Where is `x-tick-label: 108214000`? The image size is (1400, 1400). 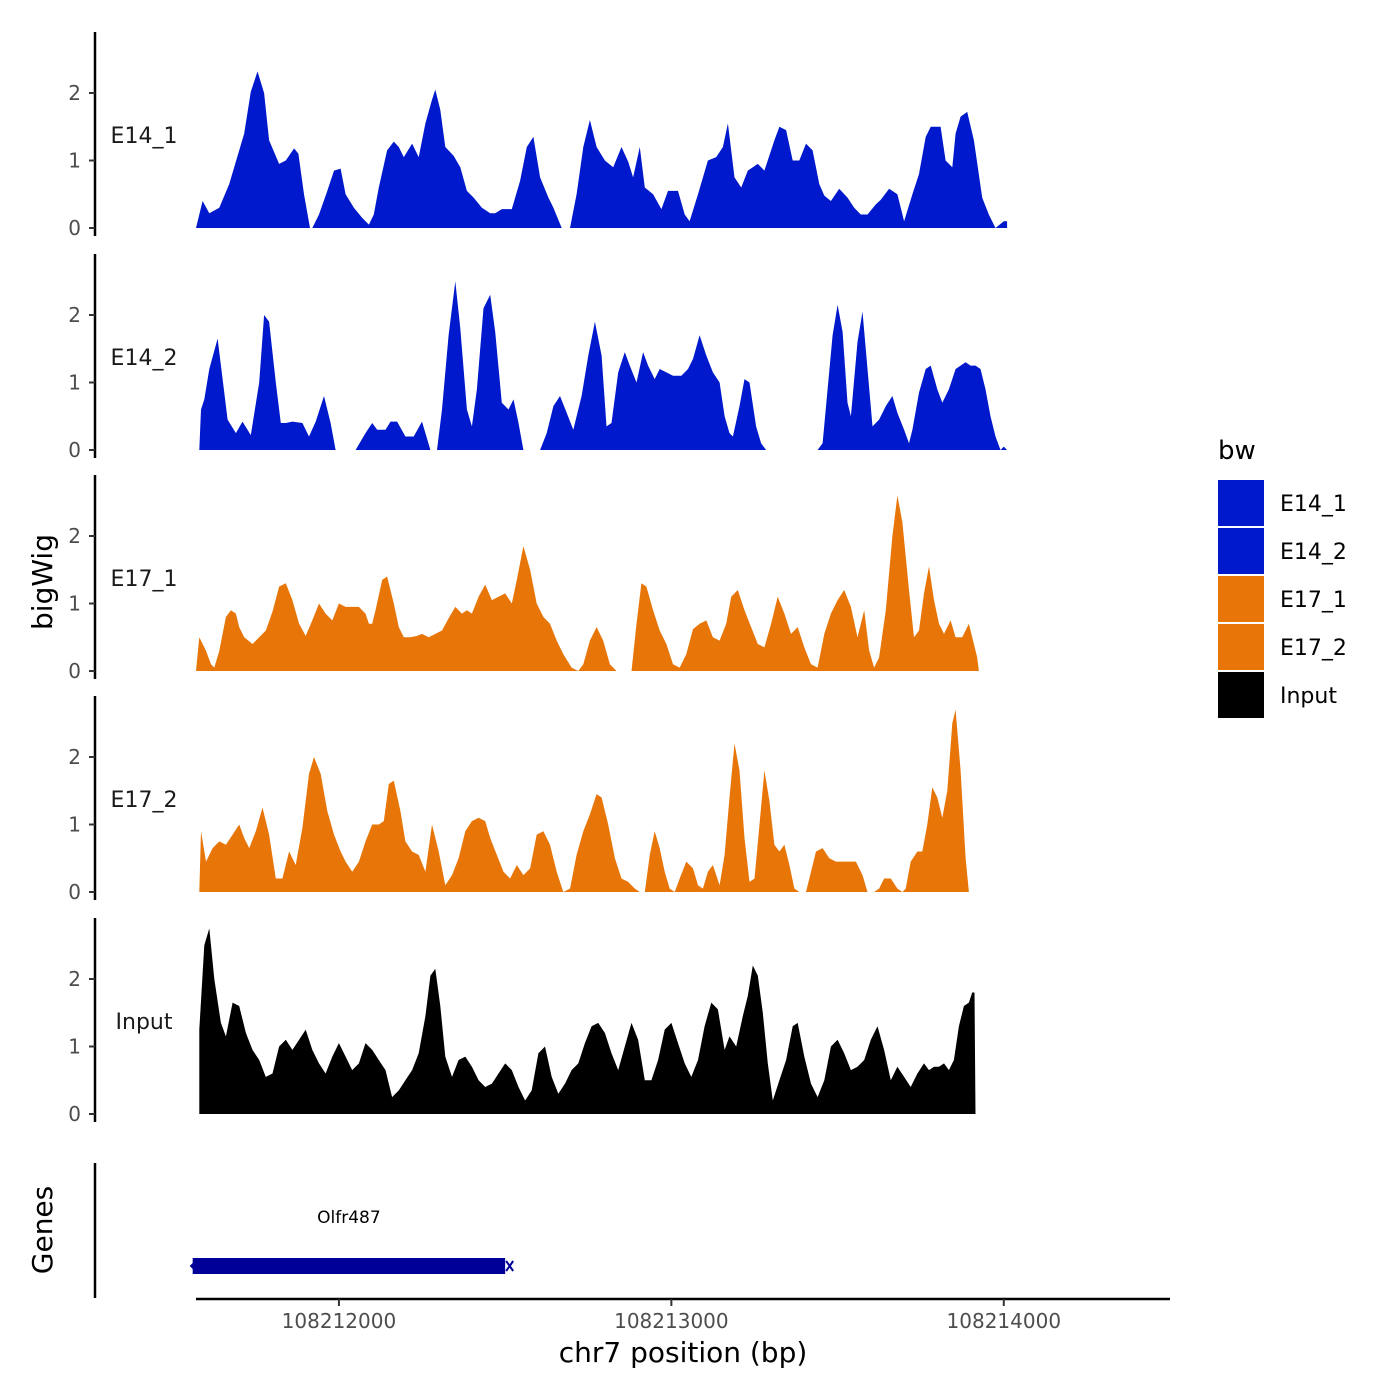
x-tick-label: 108214000 is located at coordinates (1004, 1321).